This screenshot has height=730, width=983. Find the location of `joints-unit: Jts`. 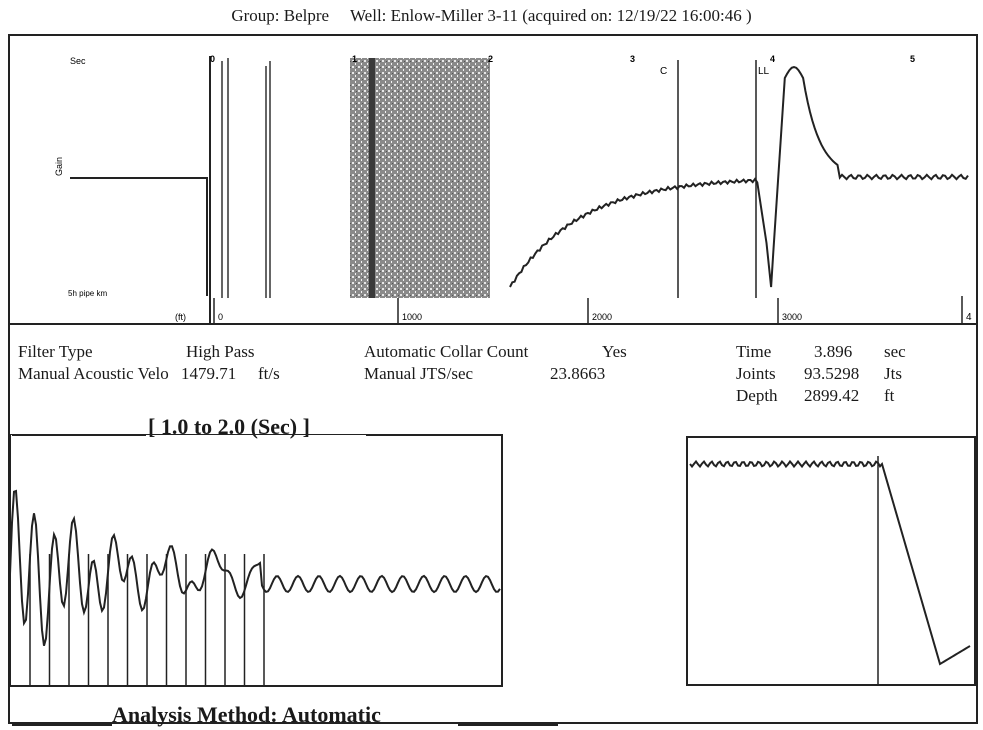

joints-unit: Jts is located at coordinates (893, 374).